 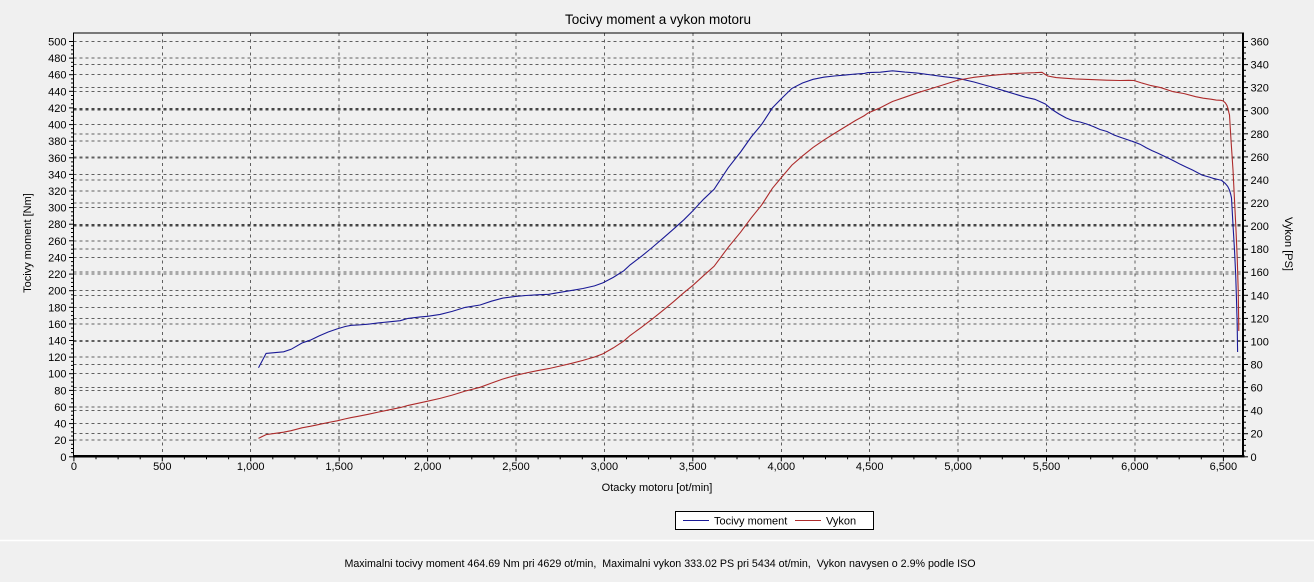 What do you see at coordinates (516, 467) in the screenshot?
I see `svg-text: 2,500` at bounding box center [516, 467].